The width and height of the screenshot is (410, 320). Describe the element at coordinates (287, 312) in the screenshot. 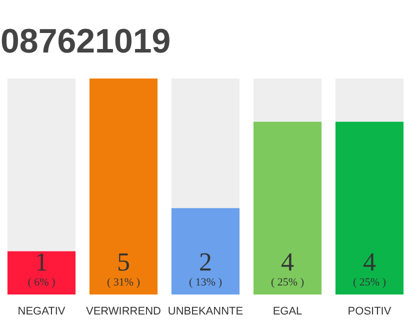

I see `x-tick-label: EGAL` at that location.